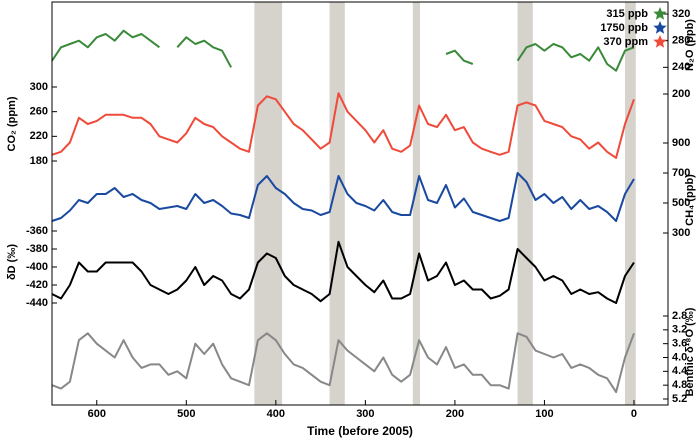  Describe the element at coordinates (12, 262) in the screenshot. I see `y-axis-label: δD (‰)` at that location.